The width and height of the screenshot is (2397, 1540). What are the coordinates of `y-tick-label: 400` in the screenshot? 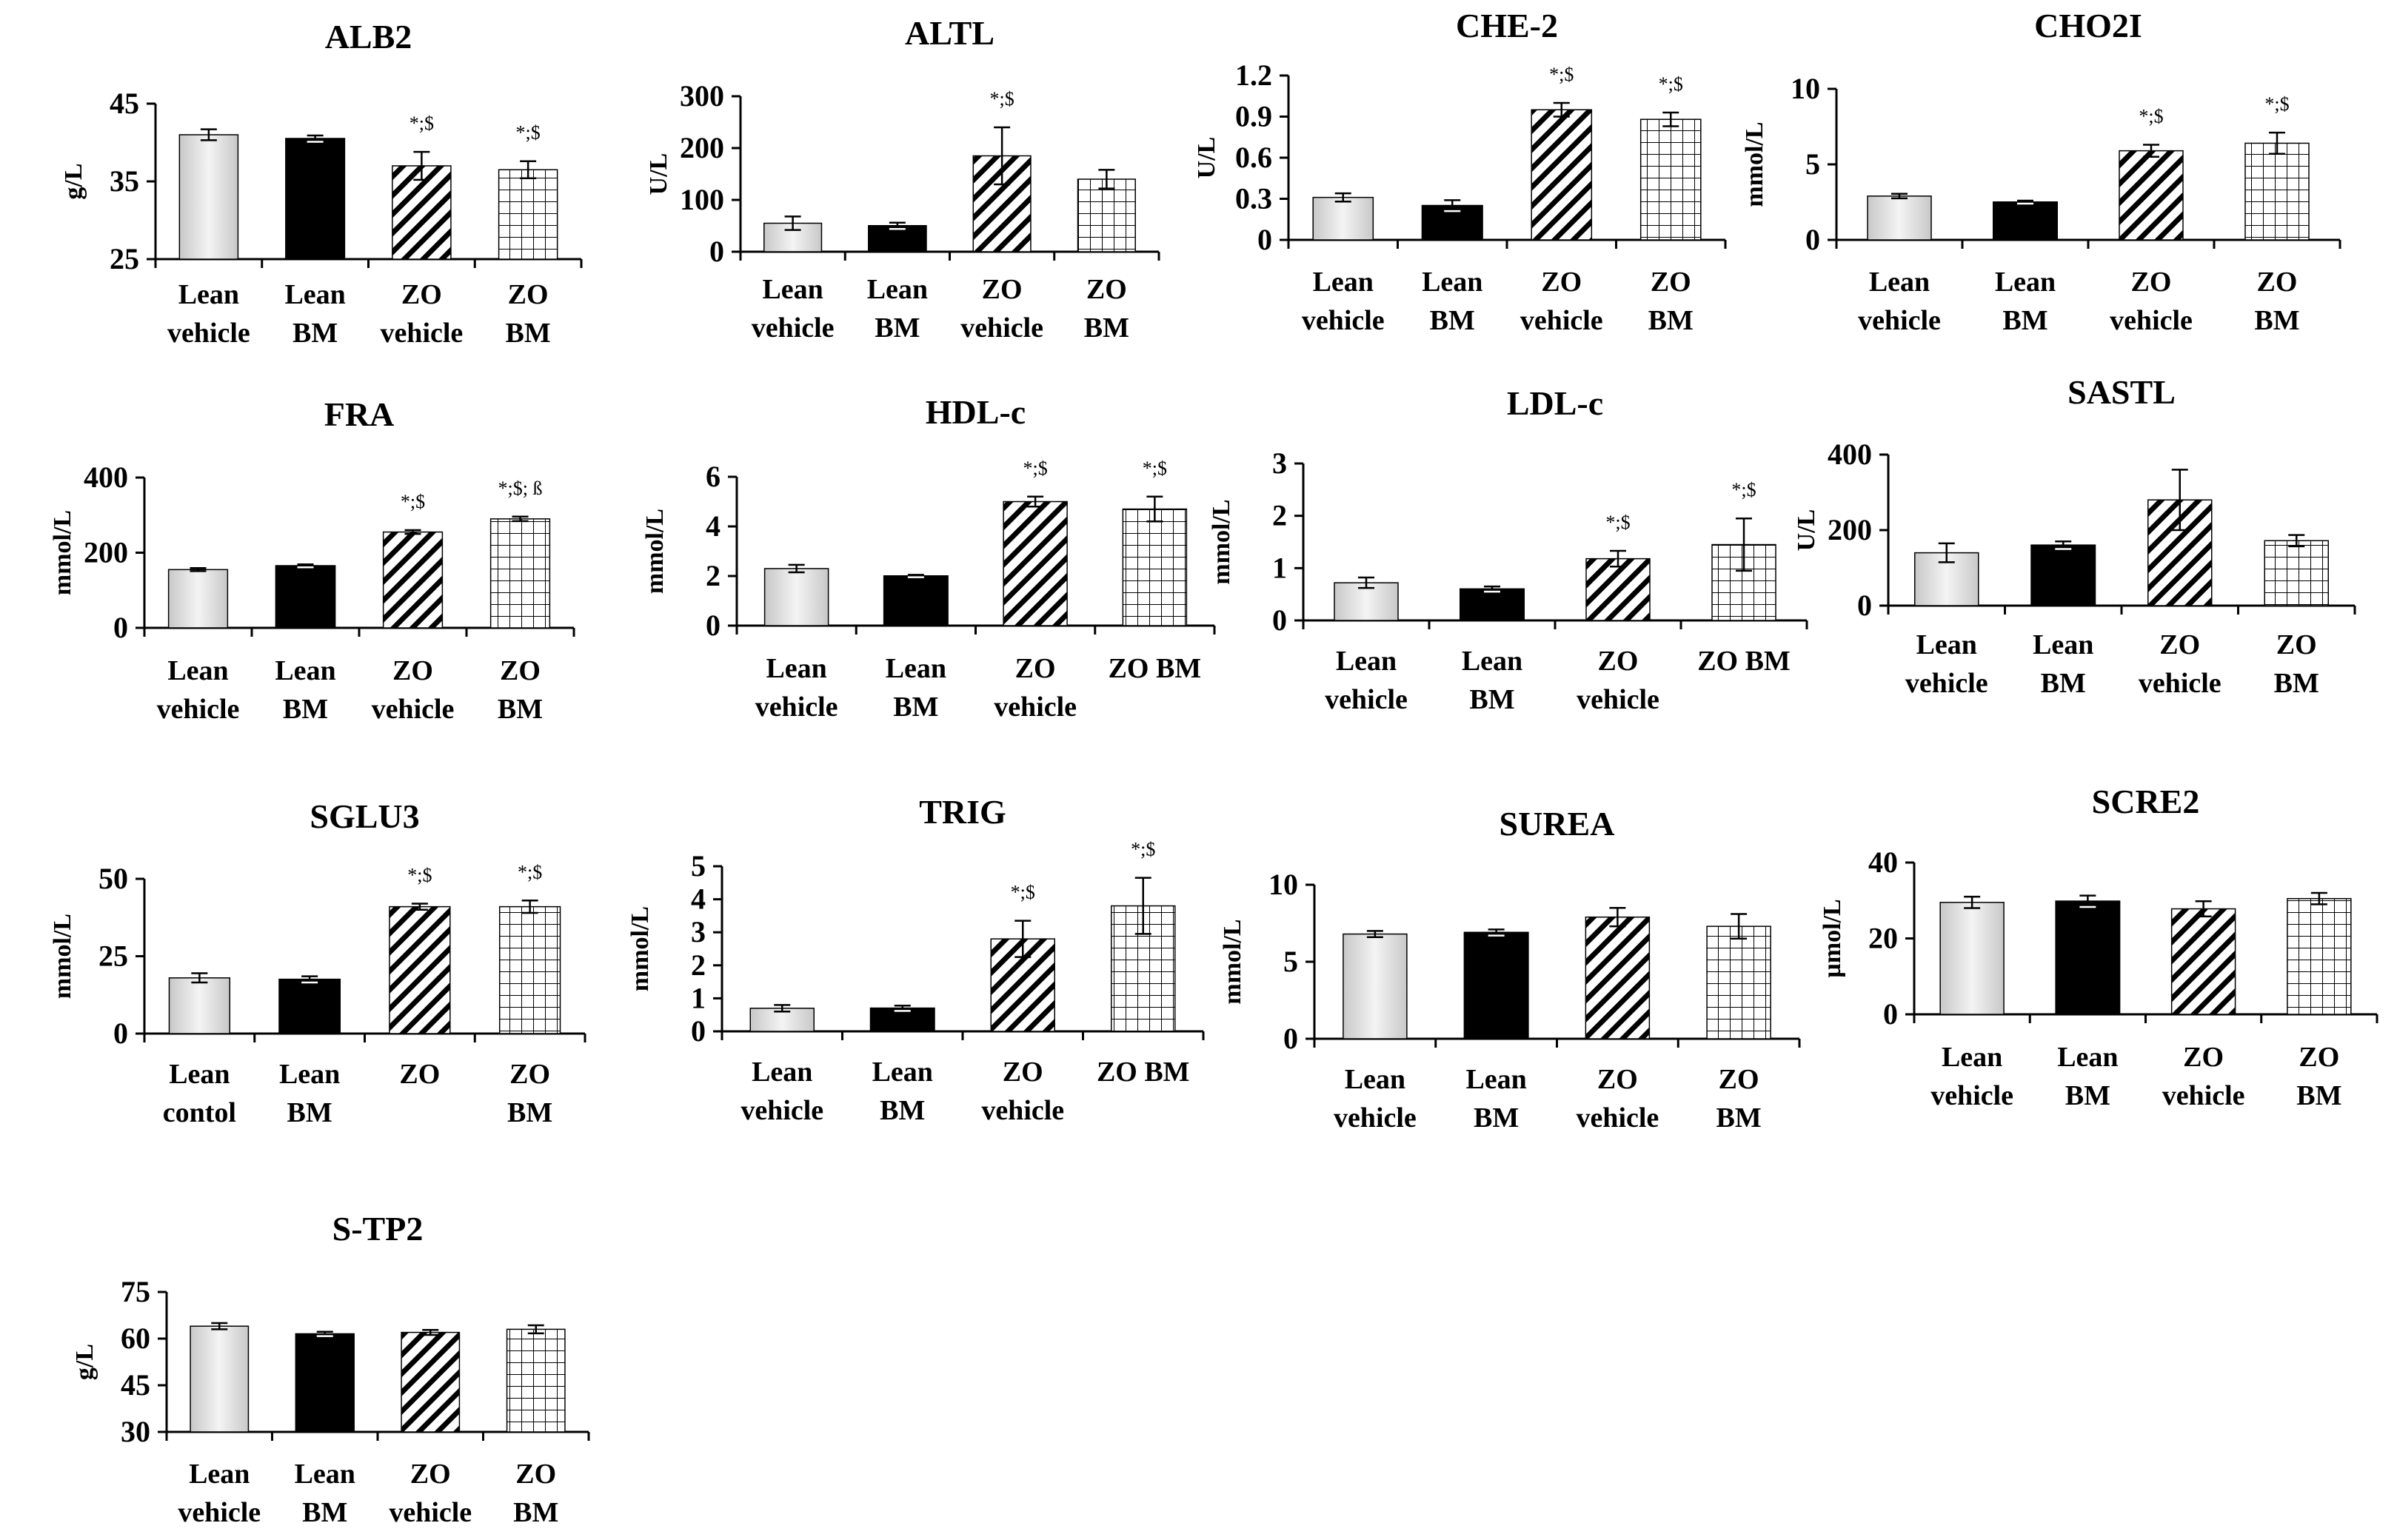 It's located at (1850, 454).